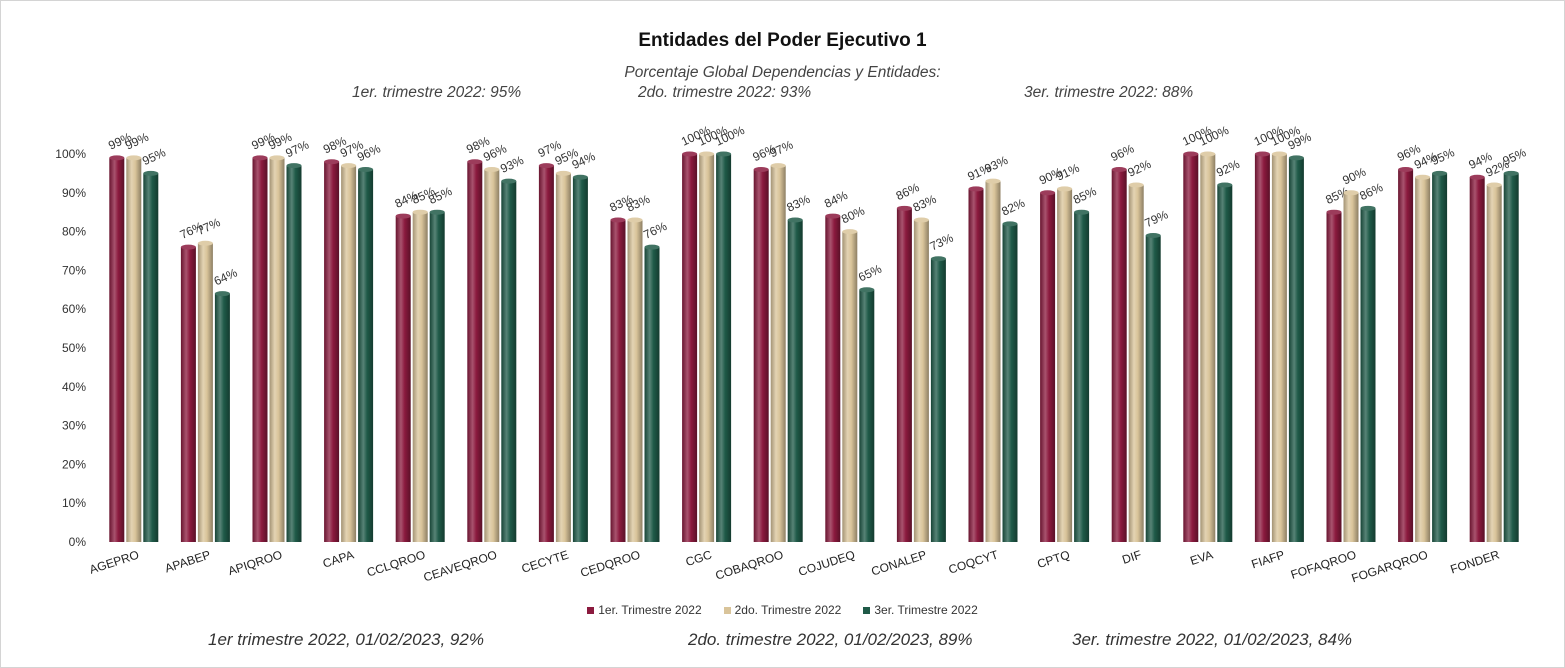  I want to click on data-label: 86%, so click(1371, 191).